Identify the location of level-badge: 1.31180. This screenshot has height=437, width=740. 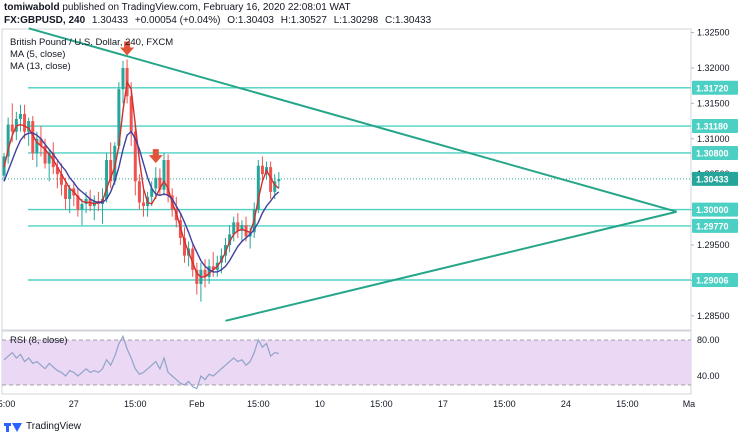
(712, 127).